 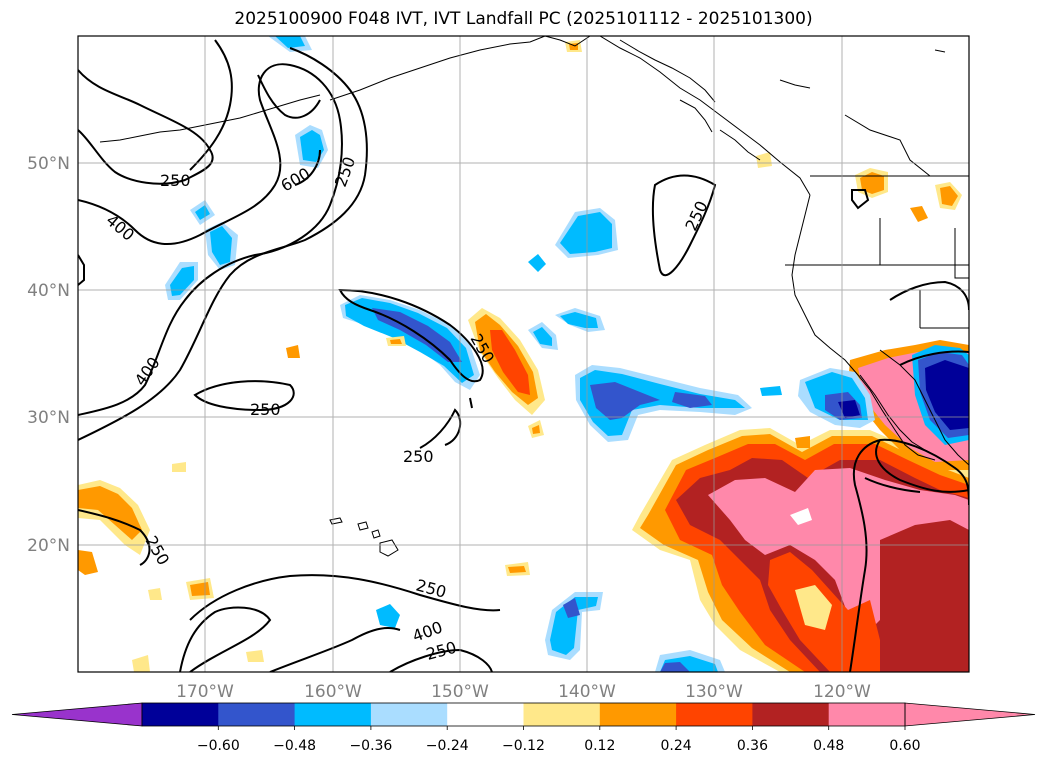 What do you see at coordinates (599, 746) in the screenshot?
I see `colorbar-tick-label: 0.12` at bounding box center [599, 746].